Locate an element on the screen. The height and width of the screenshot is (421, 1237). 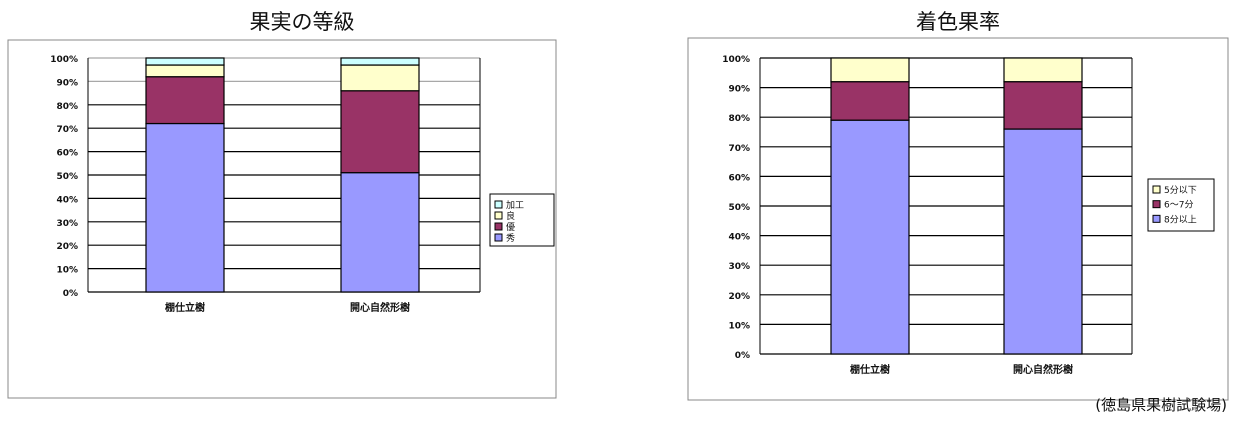
legend-label: 5分以下 is located at coordinates (1180, 190).